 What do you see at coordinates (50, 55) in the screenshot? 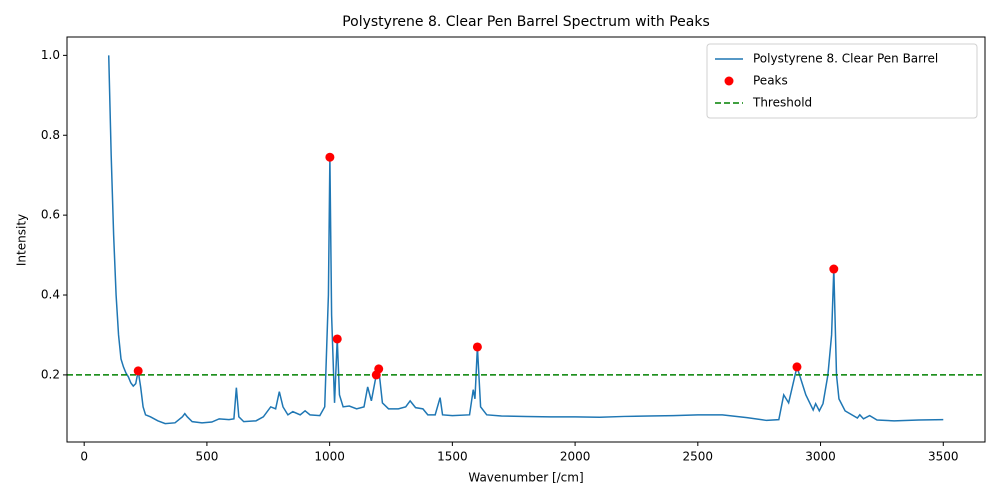
I see `y-tick-label: 1.0` at bounding box center [50, 55].